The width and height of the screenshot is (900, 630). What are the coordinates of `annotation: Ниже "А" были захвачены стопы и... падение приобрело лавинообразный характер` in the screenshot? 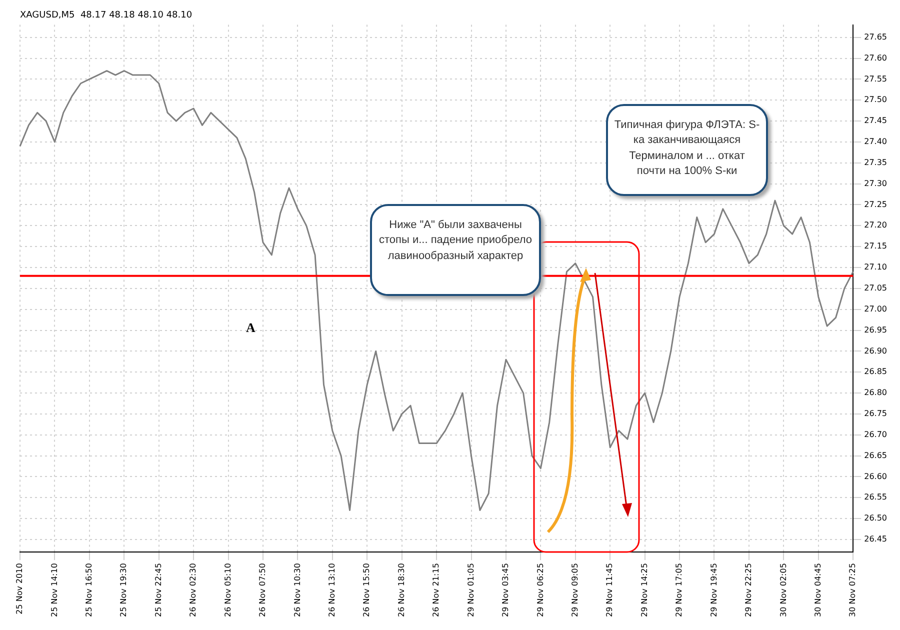 It's located at (455, 241).